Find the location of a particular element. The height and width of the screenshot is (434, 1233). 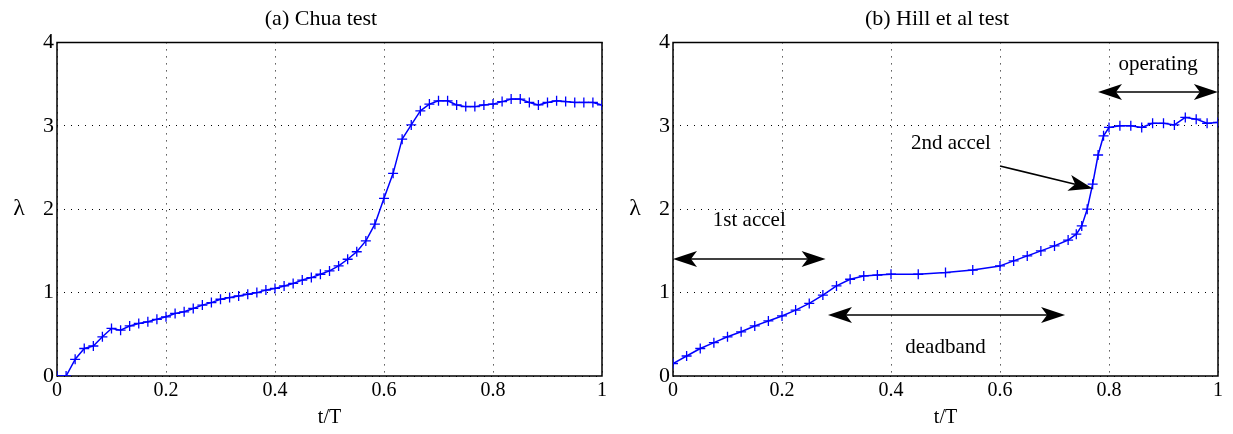

annotation: operating is located at coordinates (1158, 62).